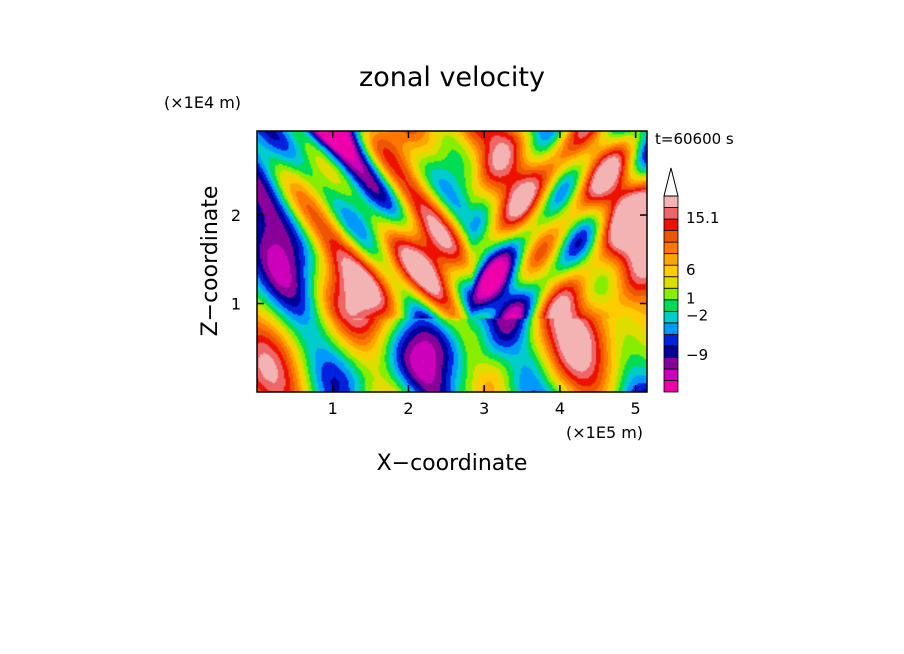 This screenshot has width=904, height=654. What do you see at coordinates (236, 304) in the screenshot?
I see `y-tick-label-0: 1` at bounding box center [236, 304].